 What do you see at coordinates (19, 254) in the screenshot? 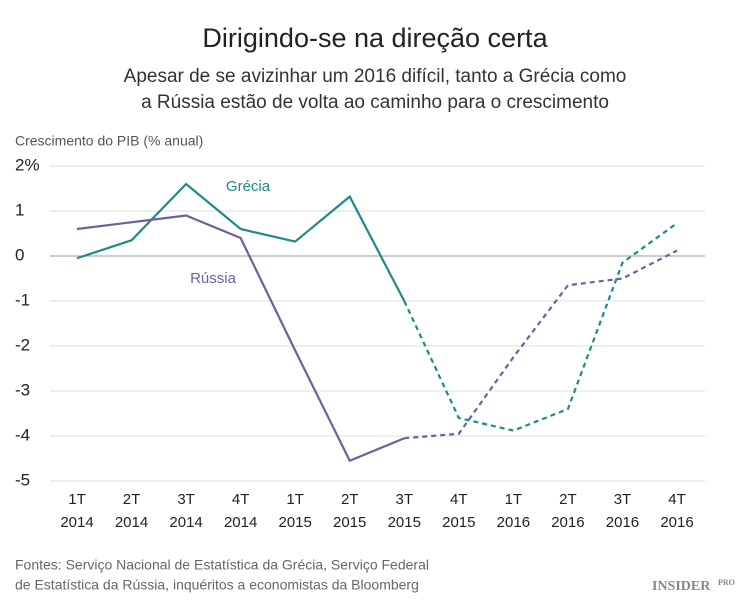
I see `y-tick-label: 0` at bounding box center [19, 254].